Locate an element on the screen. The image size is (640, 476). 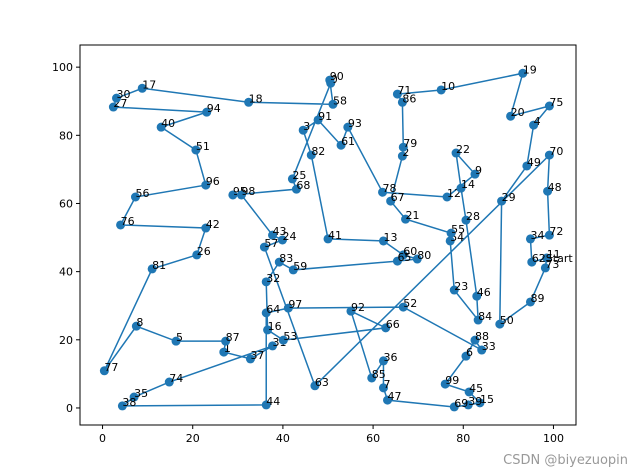
city-label: 5 is located at coordinates (179, 337).